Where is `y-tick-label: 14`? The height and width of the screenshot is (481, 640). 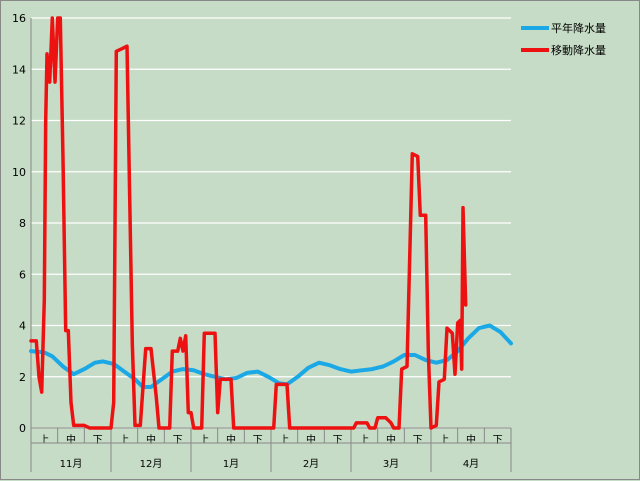 y-tick-label: 14 is located at coordinates (19, 69).